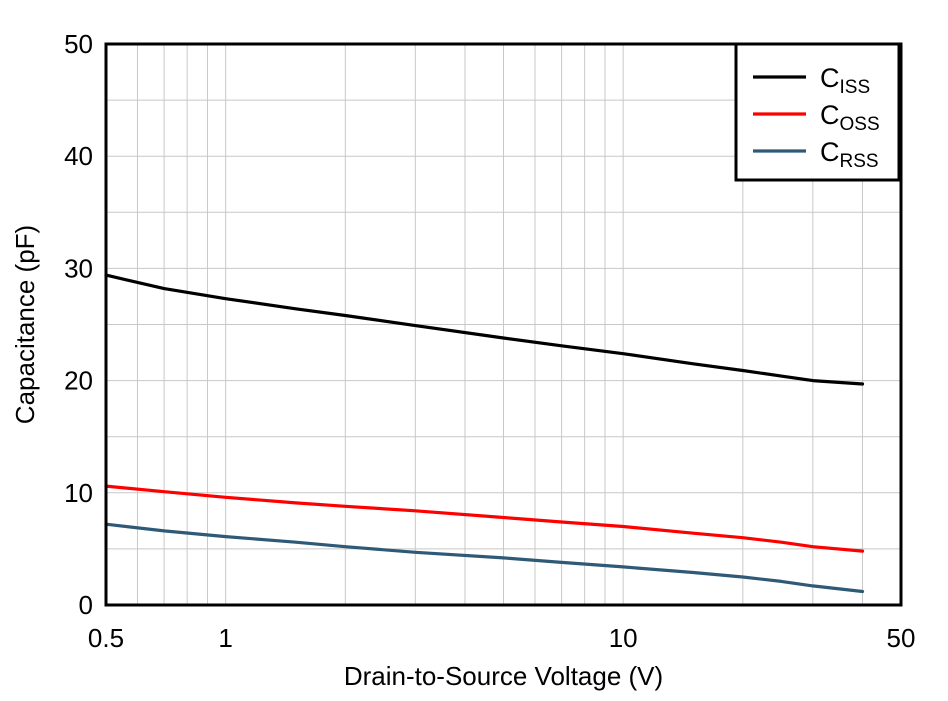 This screenshot has width=948, height=701. I want to click on x-tick-label: 0.5, so click(106, 638).